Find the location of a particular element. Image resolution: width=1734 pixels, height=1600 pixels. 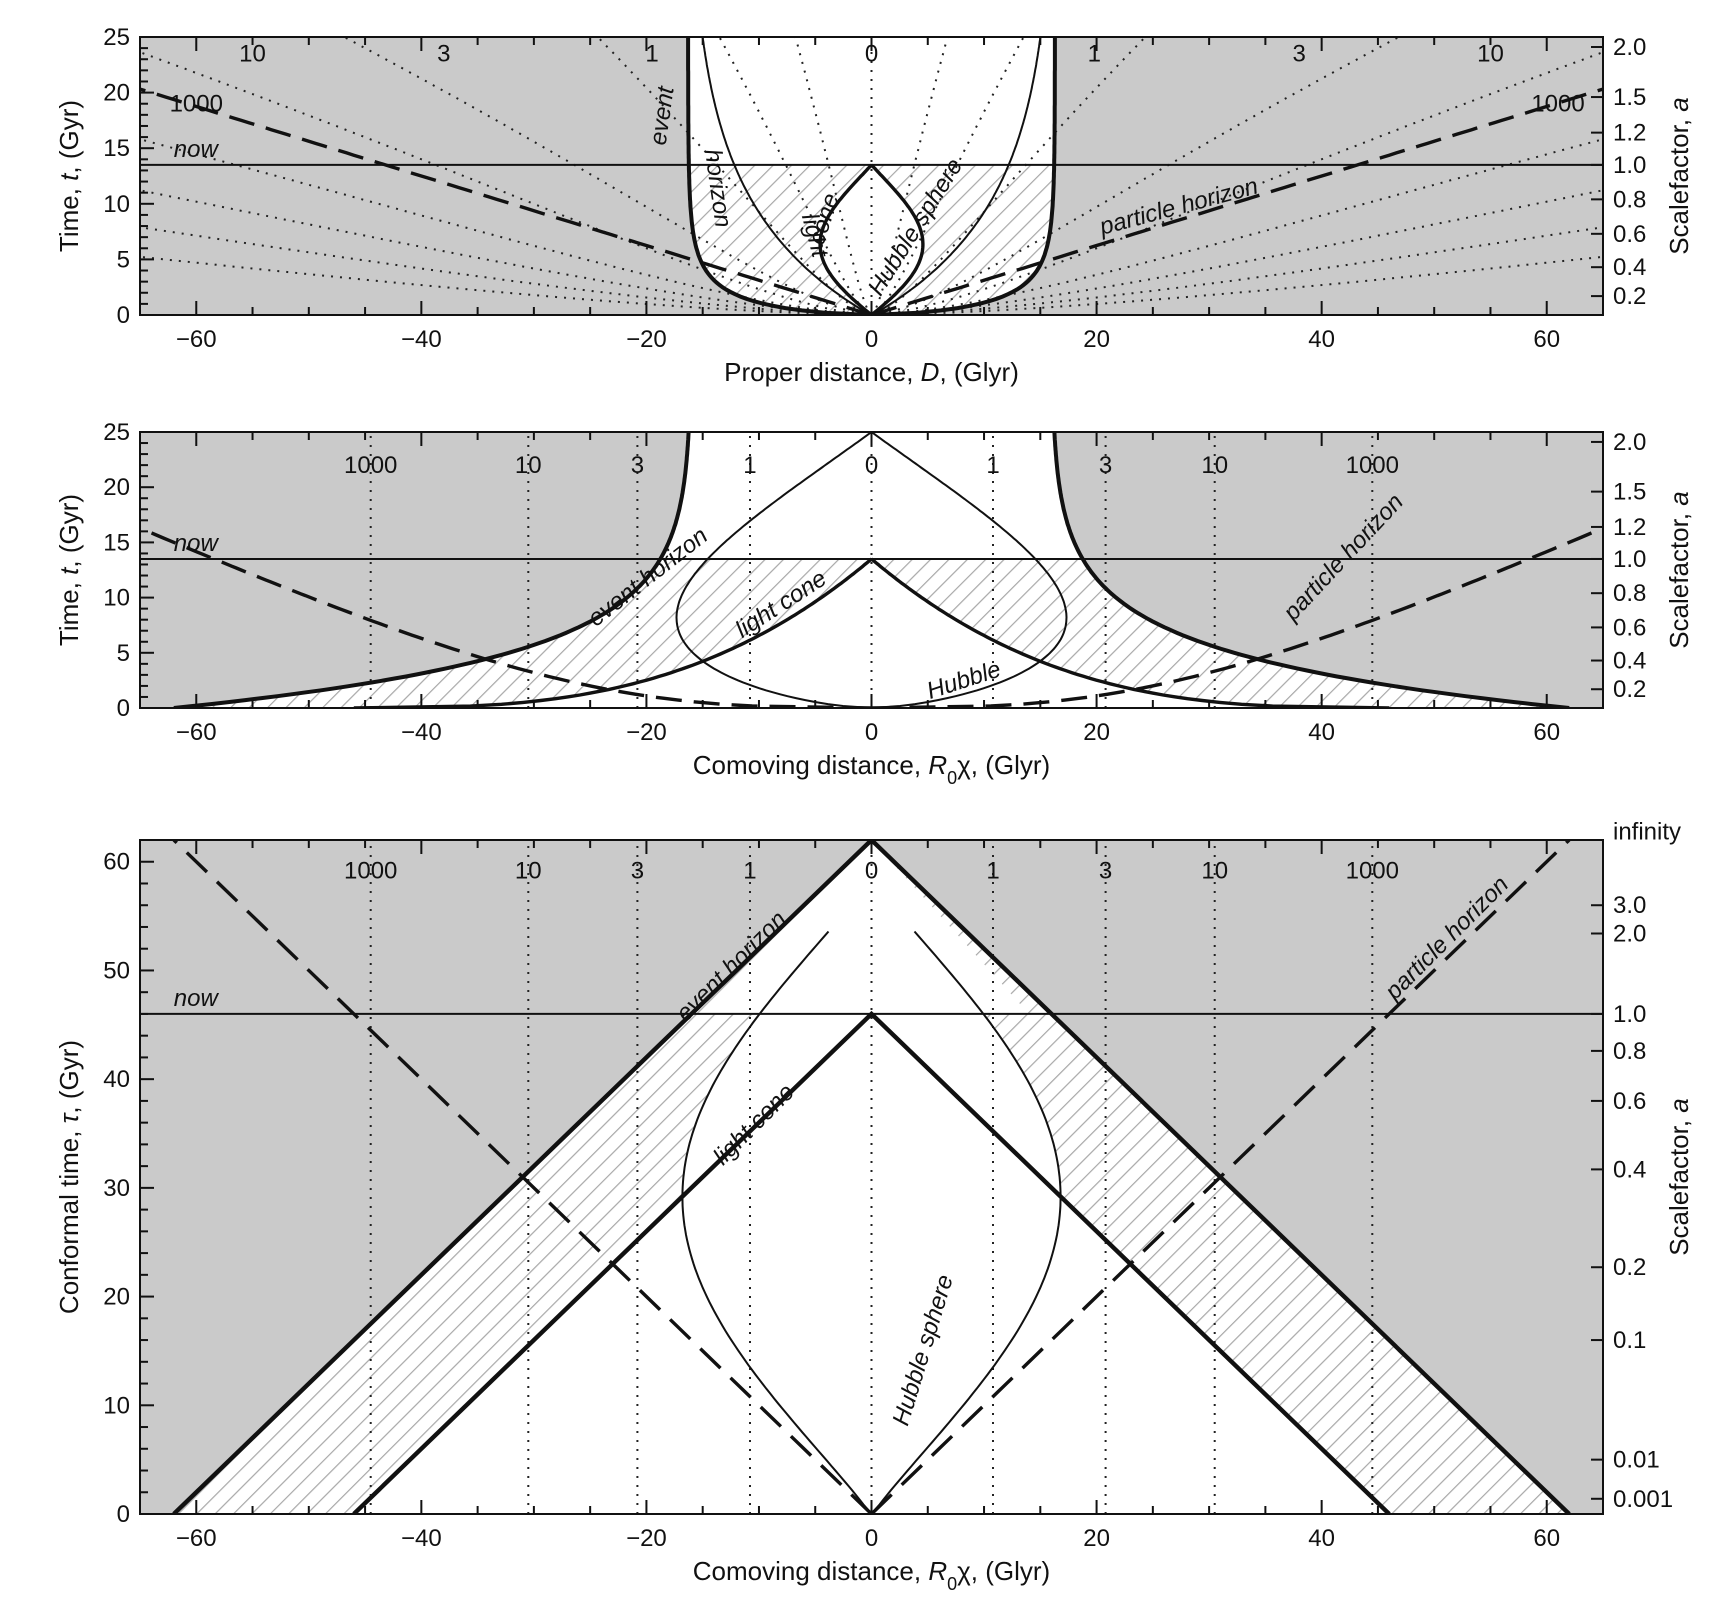

light-cone-right is located at coordinates (1130, 632).